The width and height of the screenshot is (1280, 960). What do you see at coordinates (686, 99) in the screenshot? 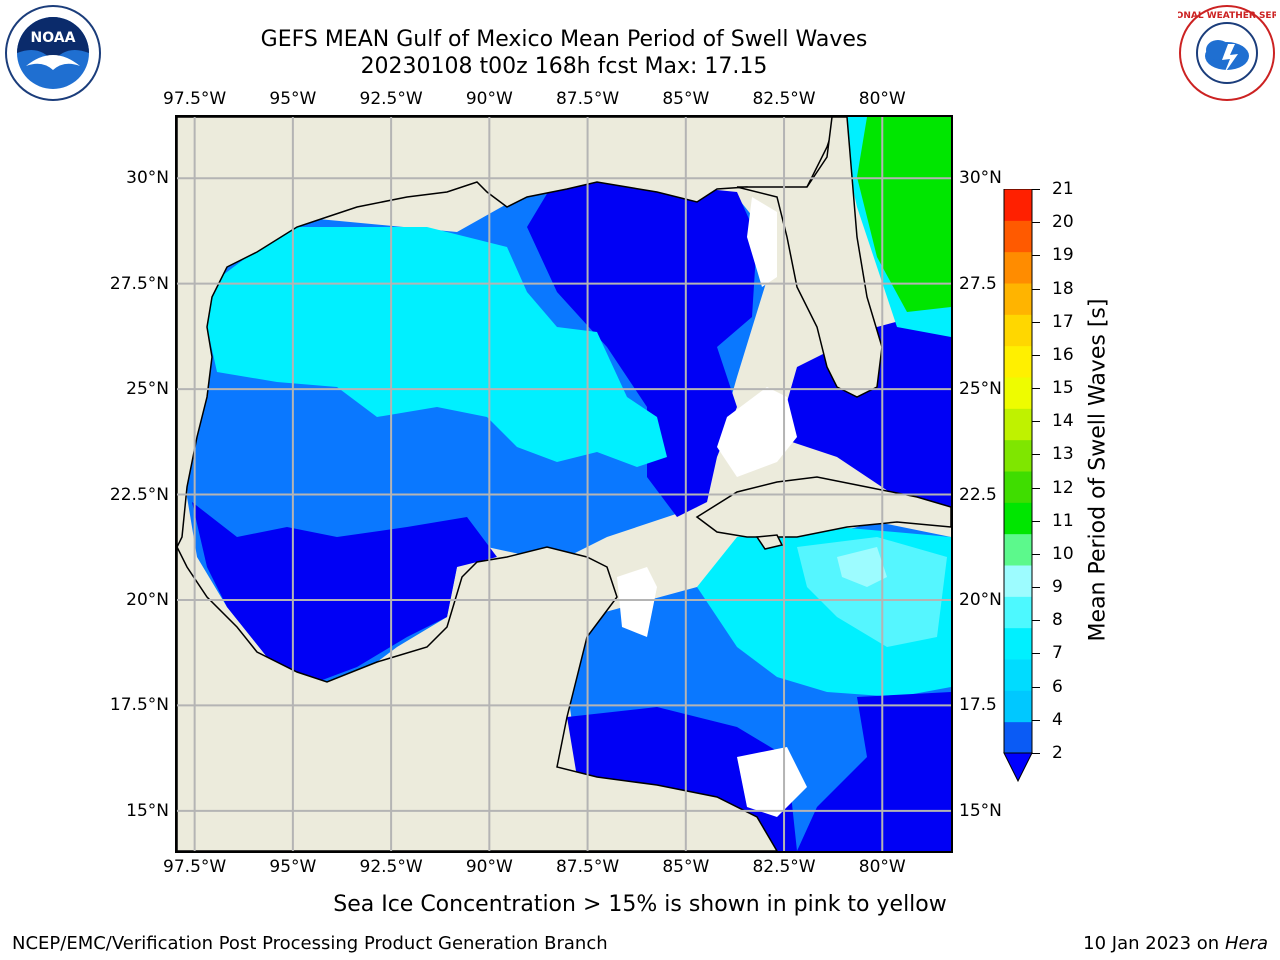
I see `lon-label-top: 85°W` at bounding box center [686, 99].